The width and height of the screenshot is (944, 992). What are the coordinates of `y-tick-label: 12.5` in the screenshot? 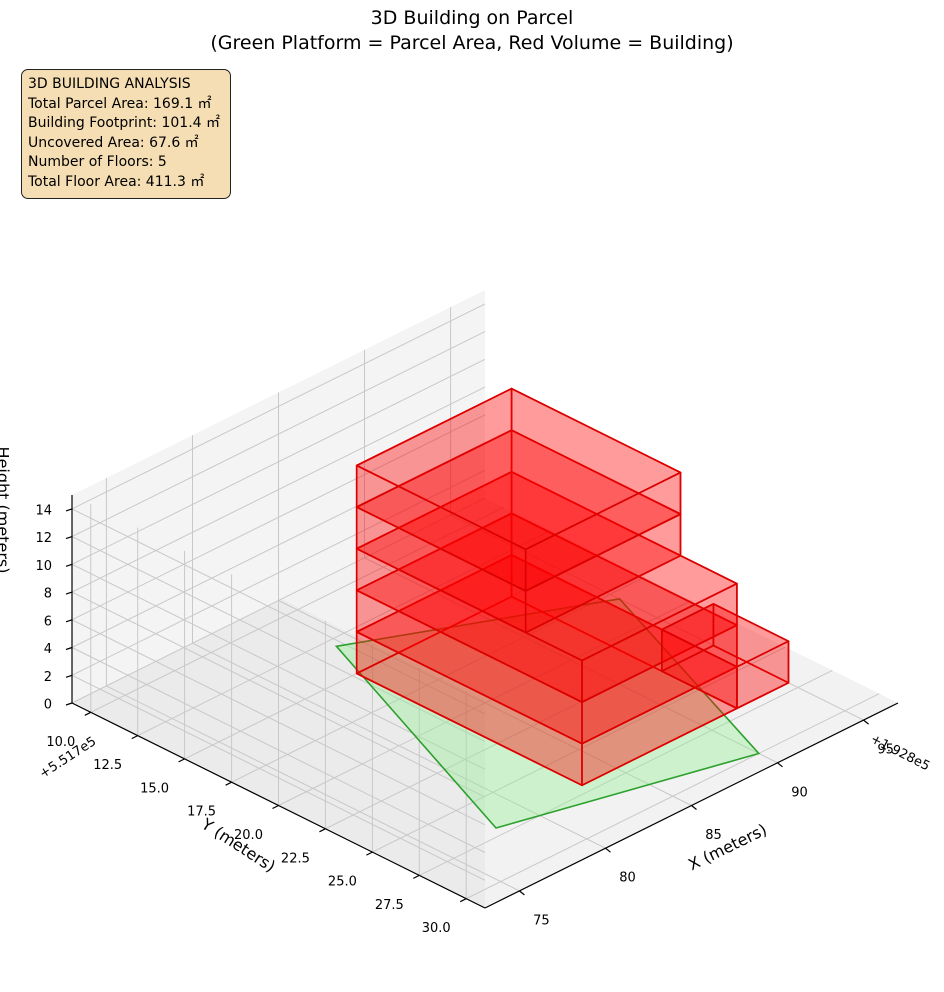 It's located at (107, 765).